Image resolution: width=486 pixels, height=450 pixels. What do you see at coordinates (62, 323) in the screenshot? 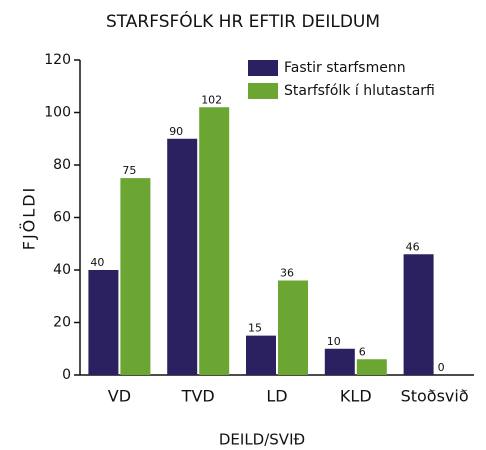
I see `y-tick-label: 20` at bounding box center [62, 323].